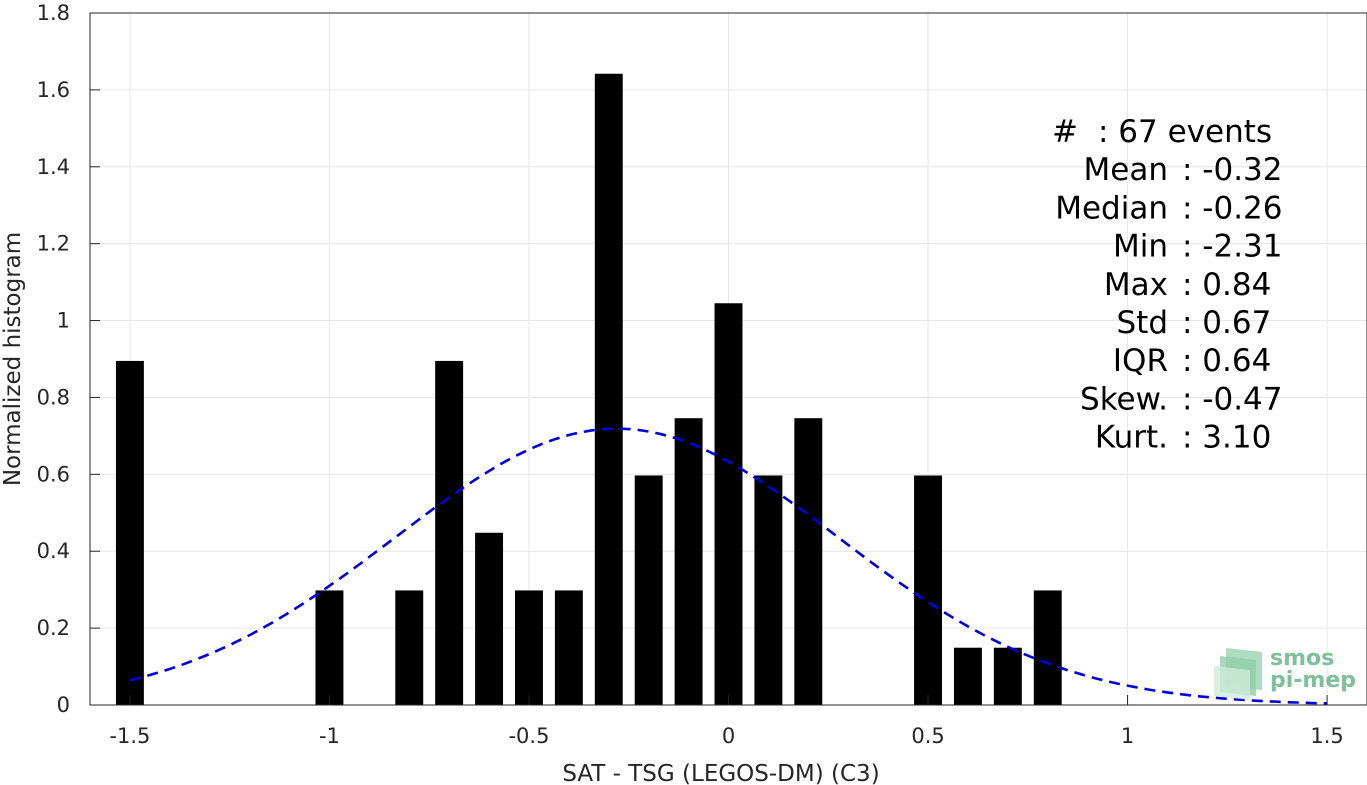 This screenshot has width=1367, height=785. Describe the element at coordinates (1226, 438) in the screenshot. I see `stat-line-value: : 3.10` at that location.